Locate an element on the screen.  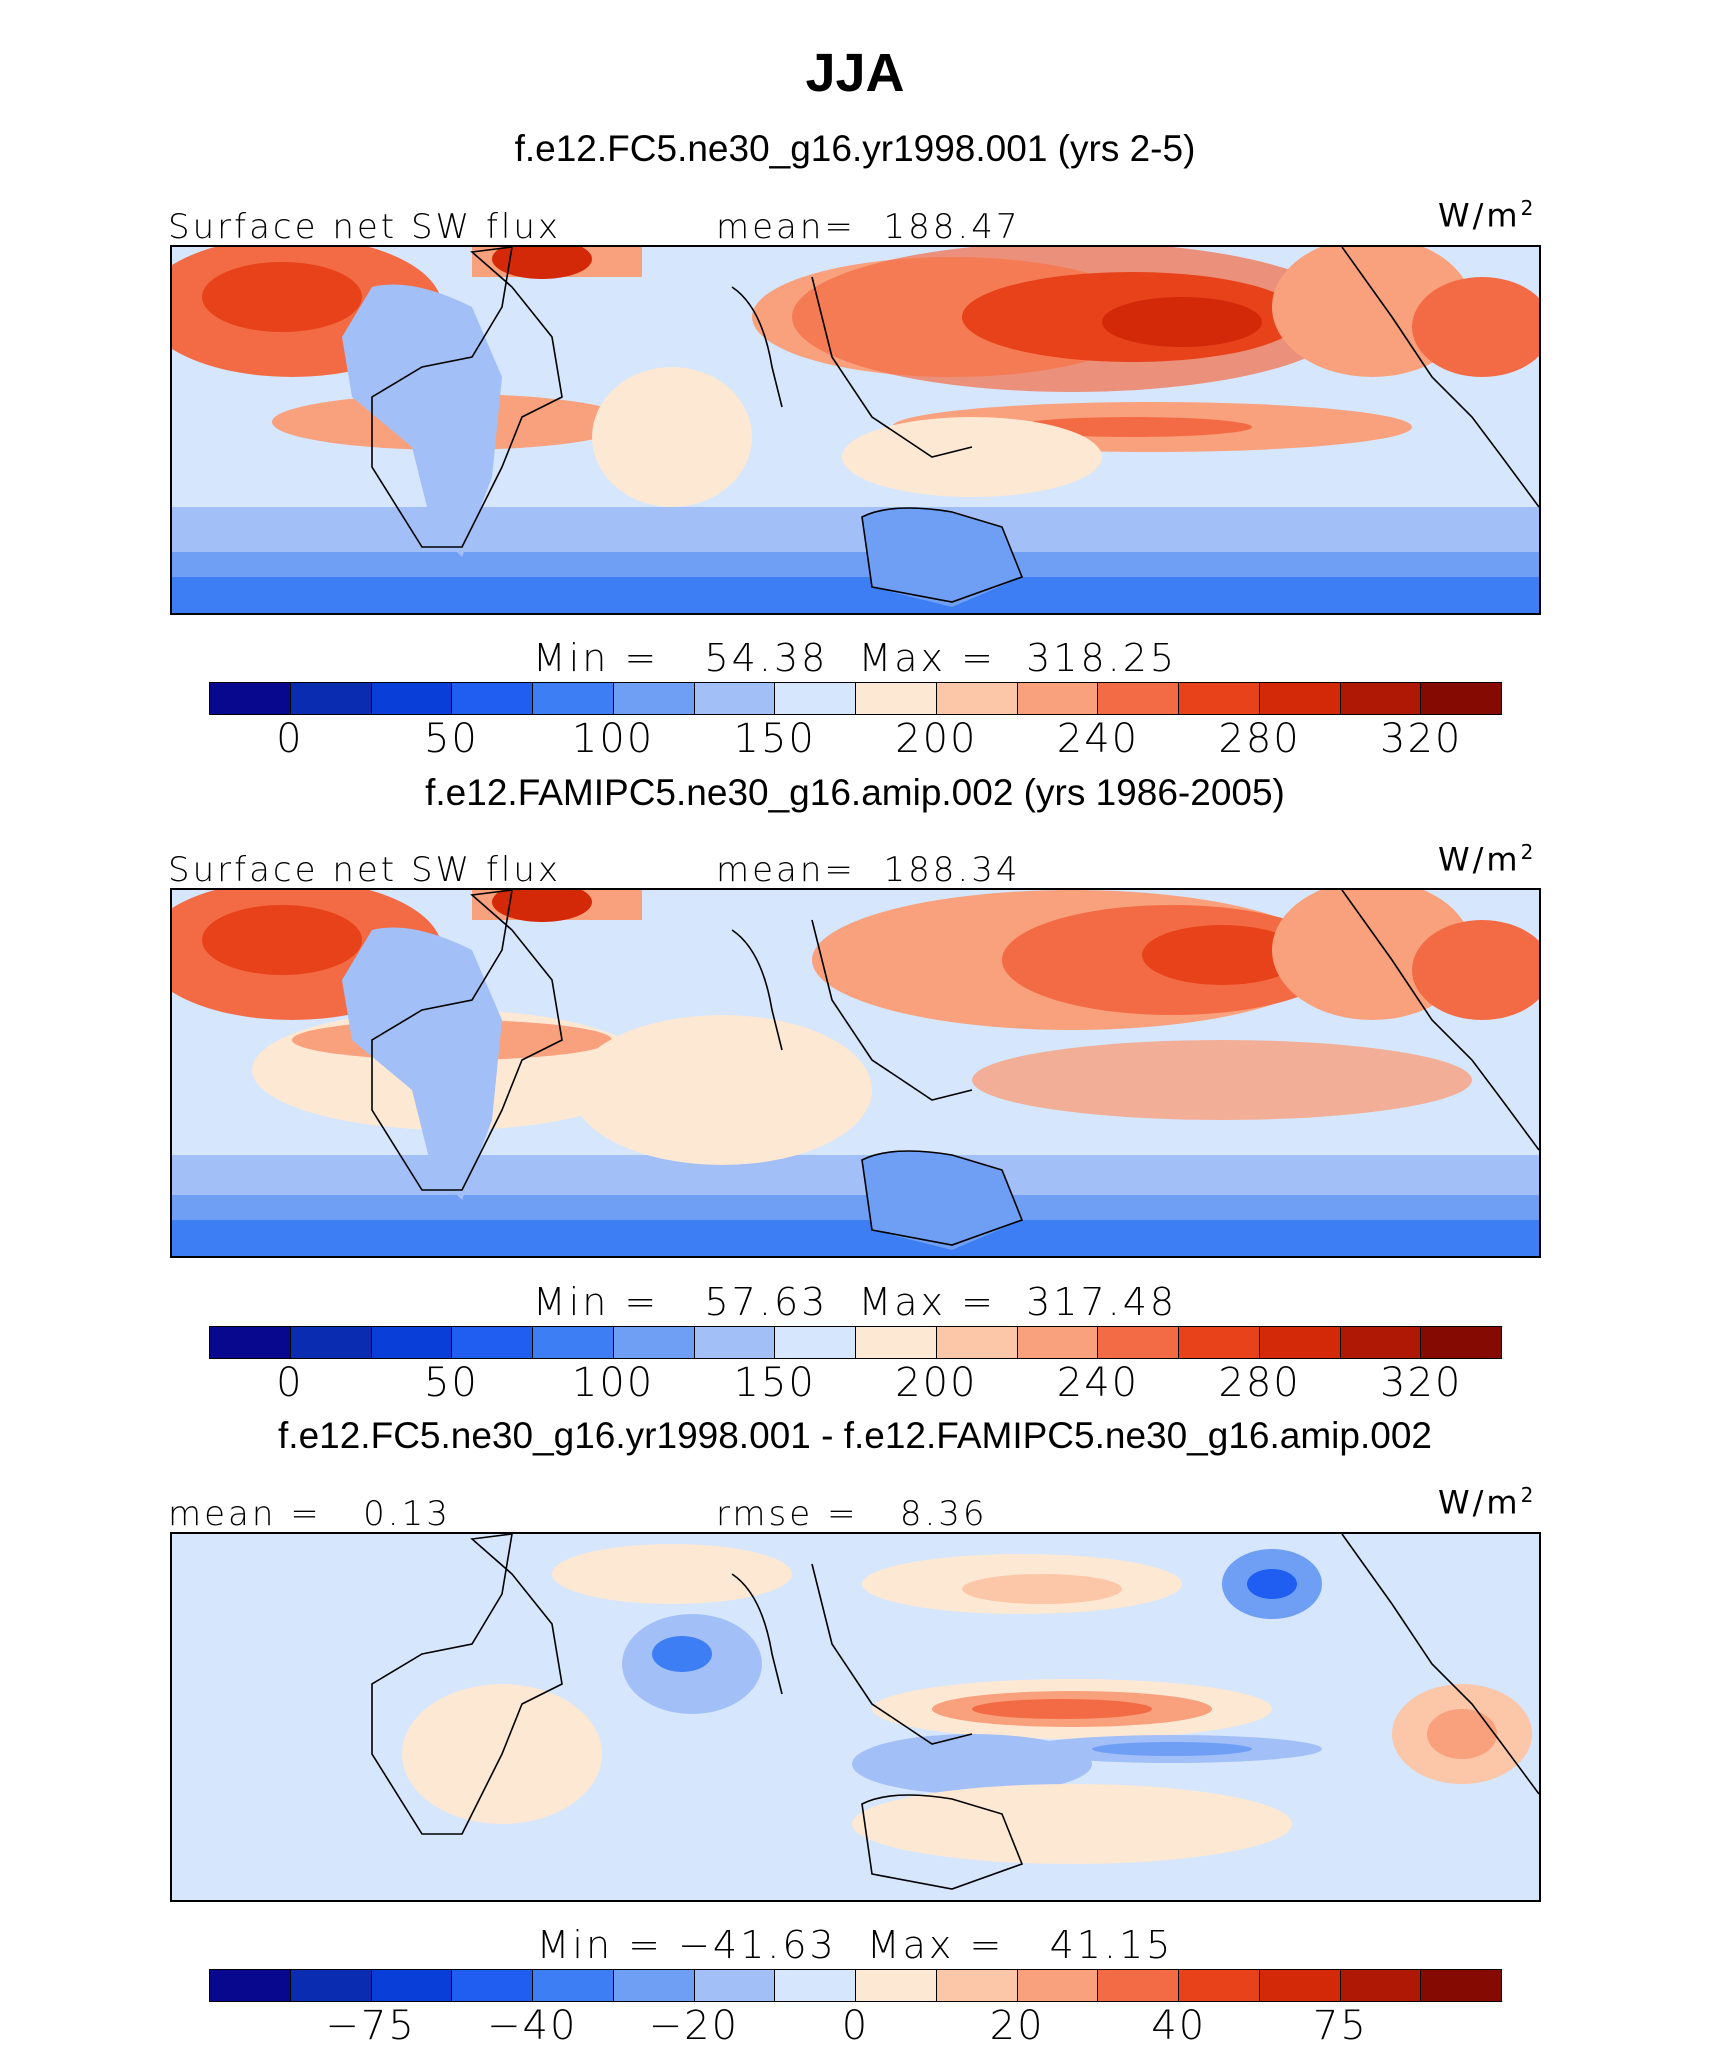
colorbar-tick-label: 20 is located at coordinates (1017, 2026).